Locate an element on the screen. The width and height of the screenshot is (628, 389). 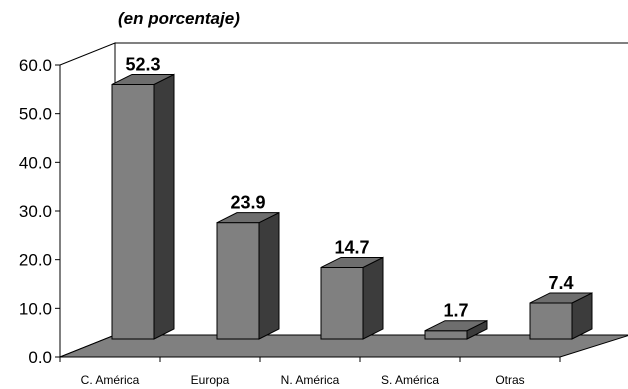
chart-floor-plane is located at coordinates (343, 346).